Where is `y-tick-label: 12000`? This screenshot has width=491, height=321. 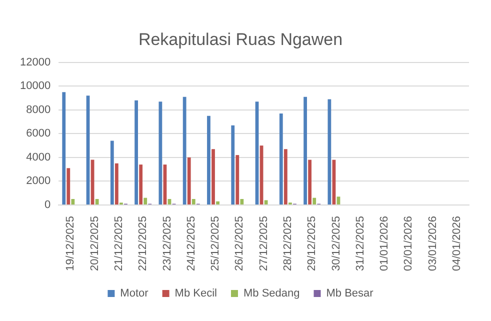
y-tick-label: 12000 is located at coordinates (35, 62).